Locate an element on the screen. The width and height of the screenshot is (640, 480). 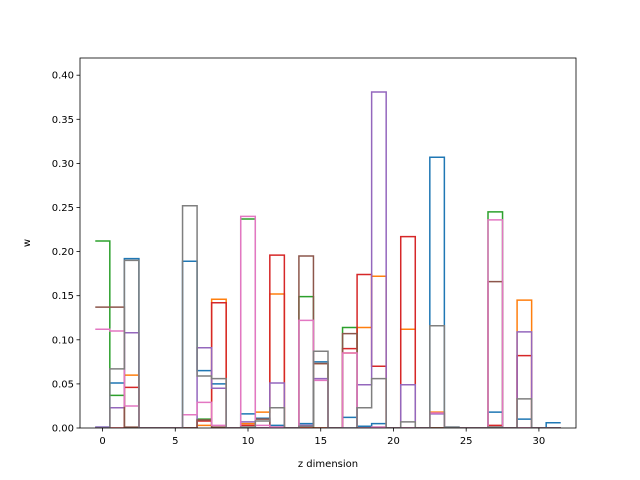
y-axis-label: w is located at coordinates (27, 243).